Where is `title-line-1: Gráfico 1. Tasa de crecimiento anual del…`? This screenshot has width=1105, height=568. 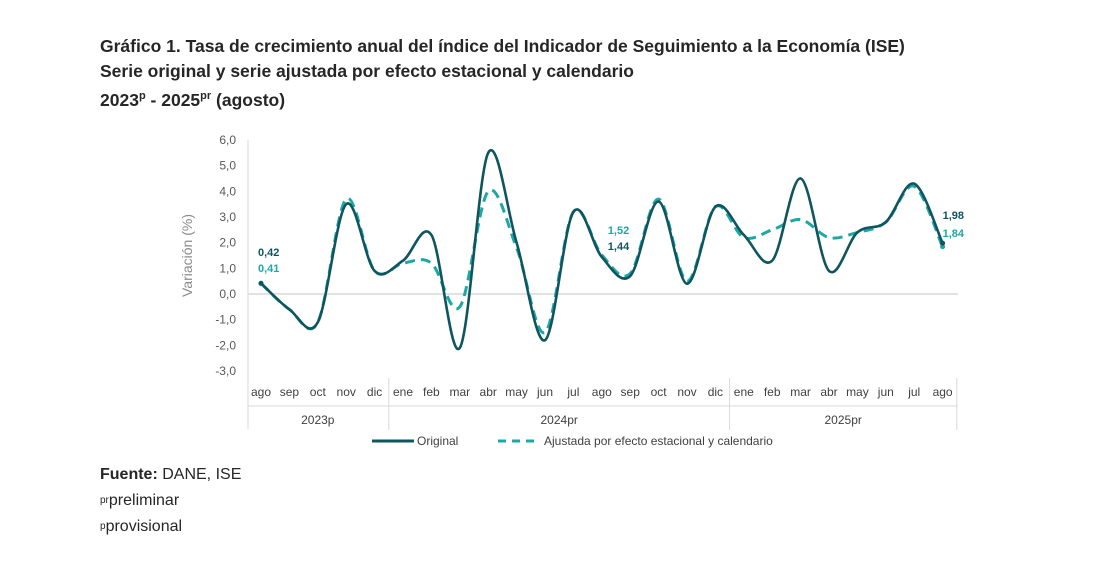
title-line-1: Gráfico 1. Tasa de crecimiento anual del… is located at coordinates (502, 46).